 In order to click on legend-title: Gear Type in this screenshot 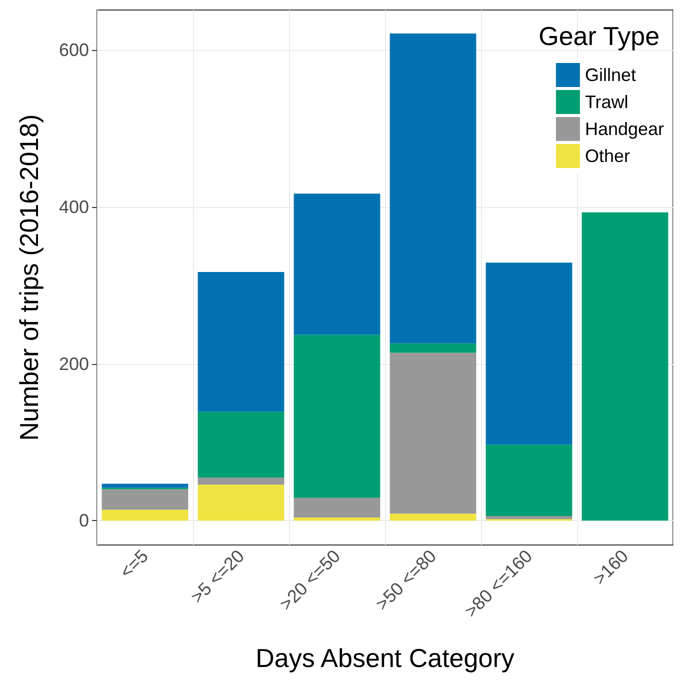, I will do `click(599, 36)`.